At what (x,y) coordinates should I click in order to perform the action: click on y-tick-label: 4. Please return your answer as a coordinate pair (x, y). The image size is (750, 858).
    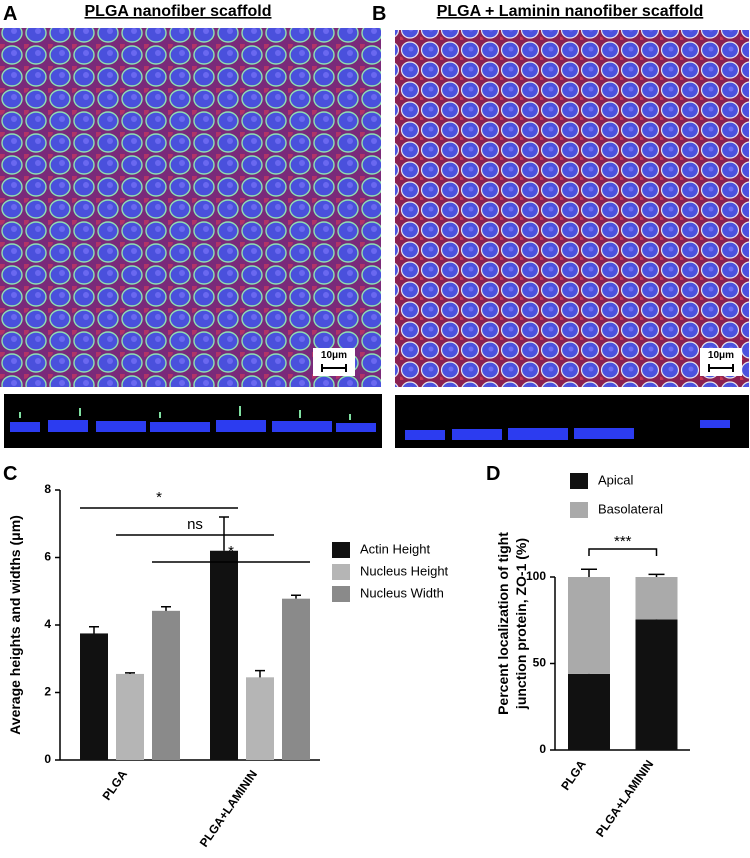
    Looking at the image, I should click on (47, 624).